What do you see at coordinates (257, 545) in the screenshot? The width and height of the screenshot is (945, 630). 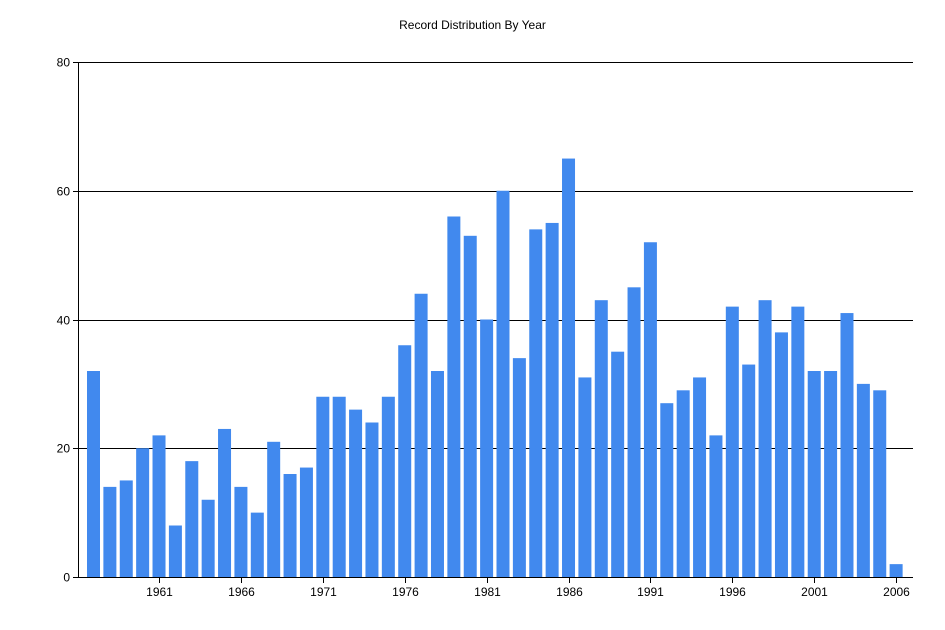 I see `bar-1967` at bounding box center [257, 545].